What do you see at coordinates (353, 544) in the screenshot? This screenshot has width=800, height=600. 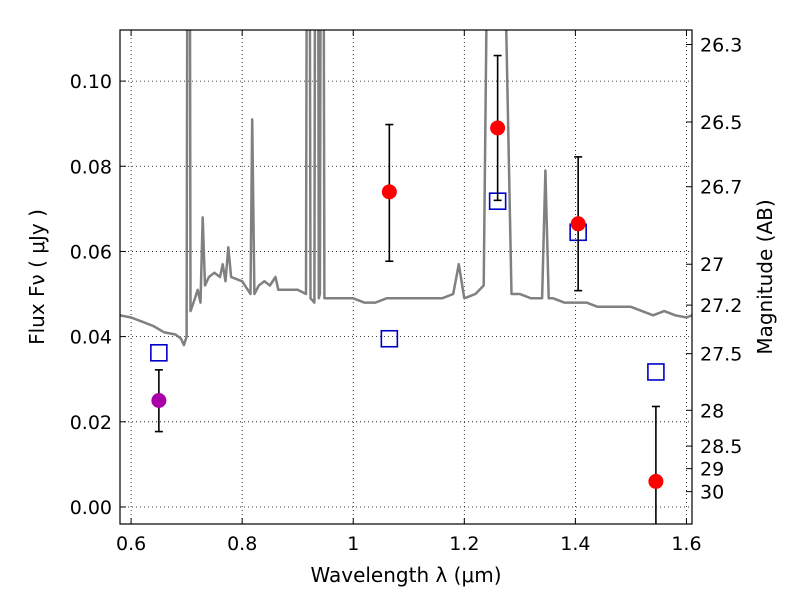 I see `x-tick-label: 1` at bounding box center [353, 544].